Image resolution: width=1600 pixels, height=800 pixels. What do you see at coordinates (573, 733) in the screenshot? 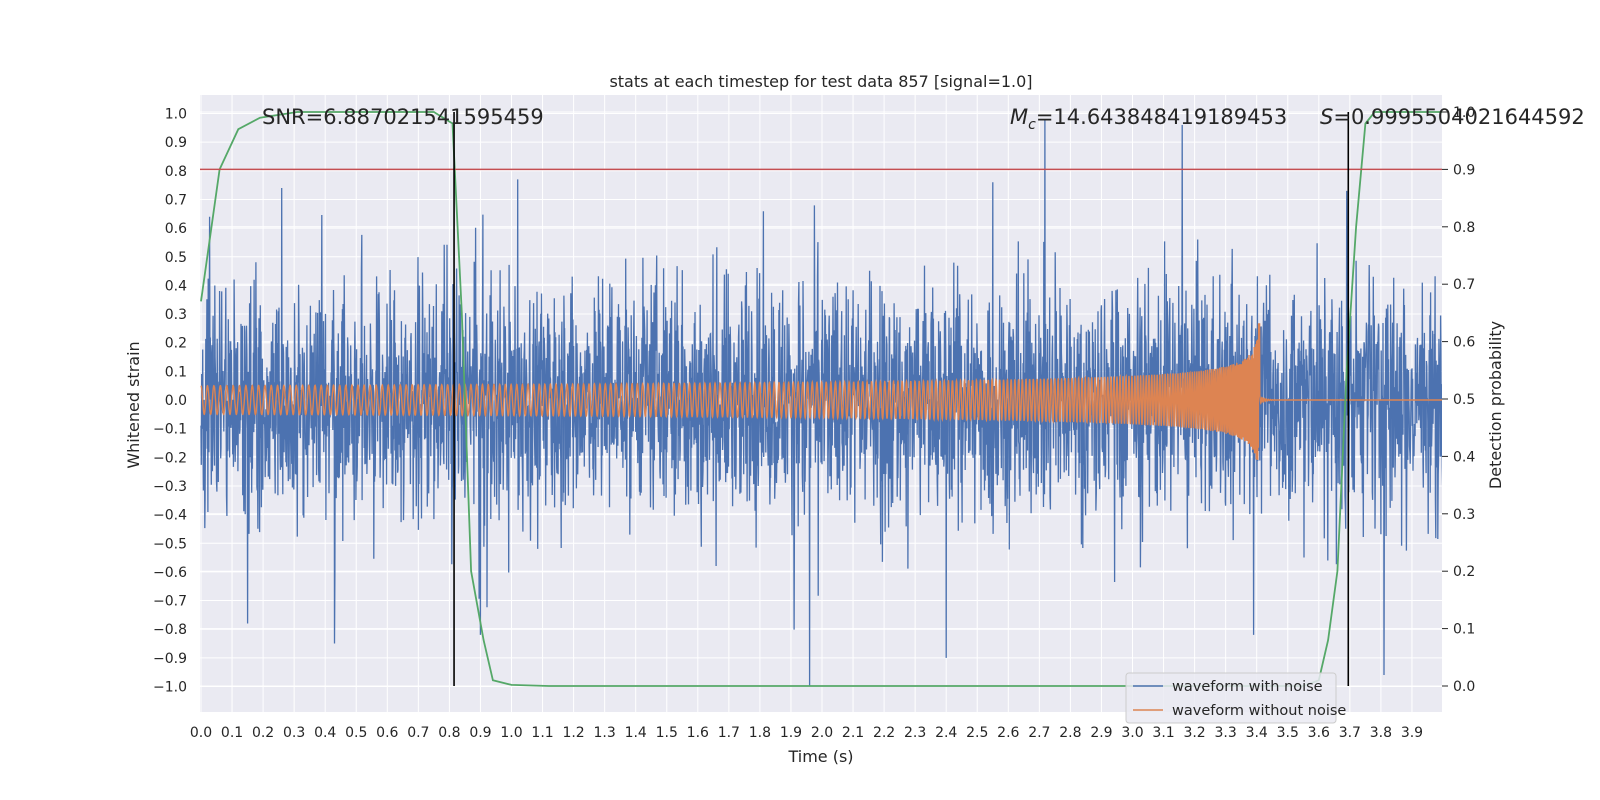
I see `x-tick-label: 1.2` at bounding box center [573, 733].